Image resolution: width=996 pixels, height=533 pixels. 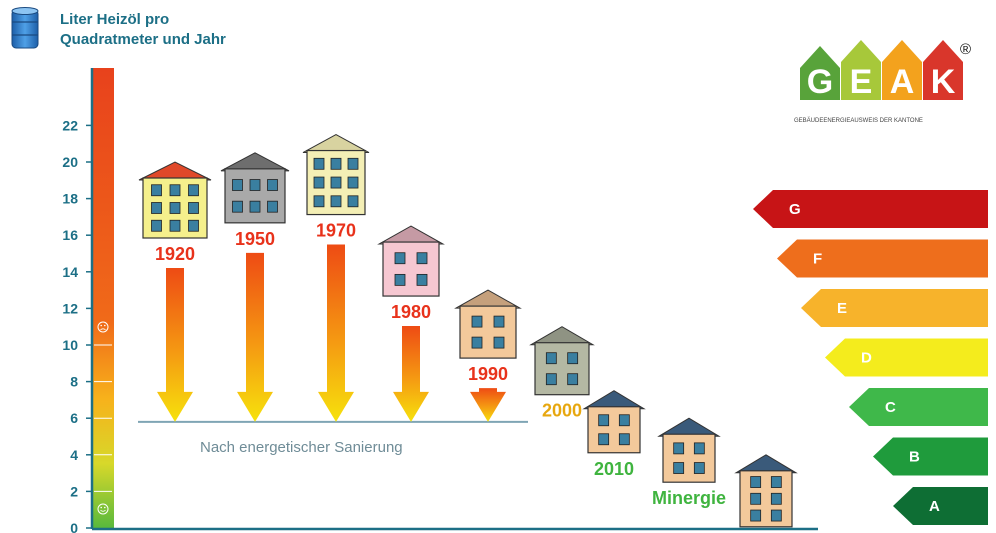 What do you see at coordinates (70, 235) in the screenshot?
I see `y-tick-label: 16` at bounding box center [70, 235].